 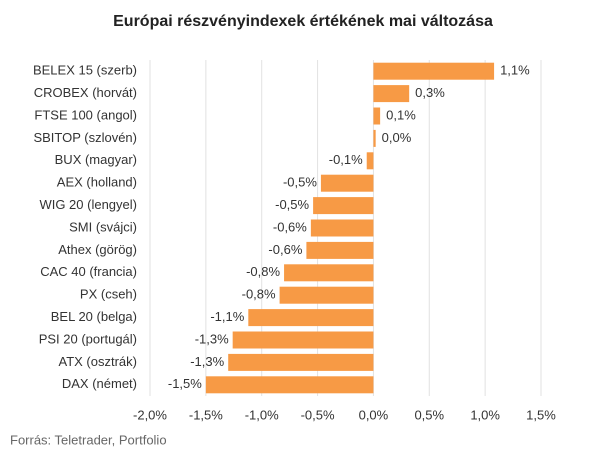 I want to click on value-label: 0,0%, so click(x=397, y=137).